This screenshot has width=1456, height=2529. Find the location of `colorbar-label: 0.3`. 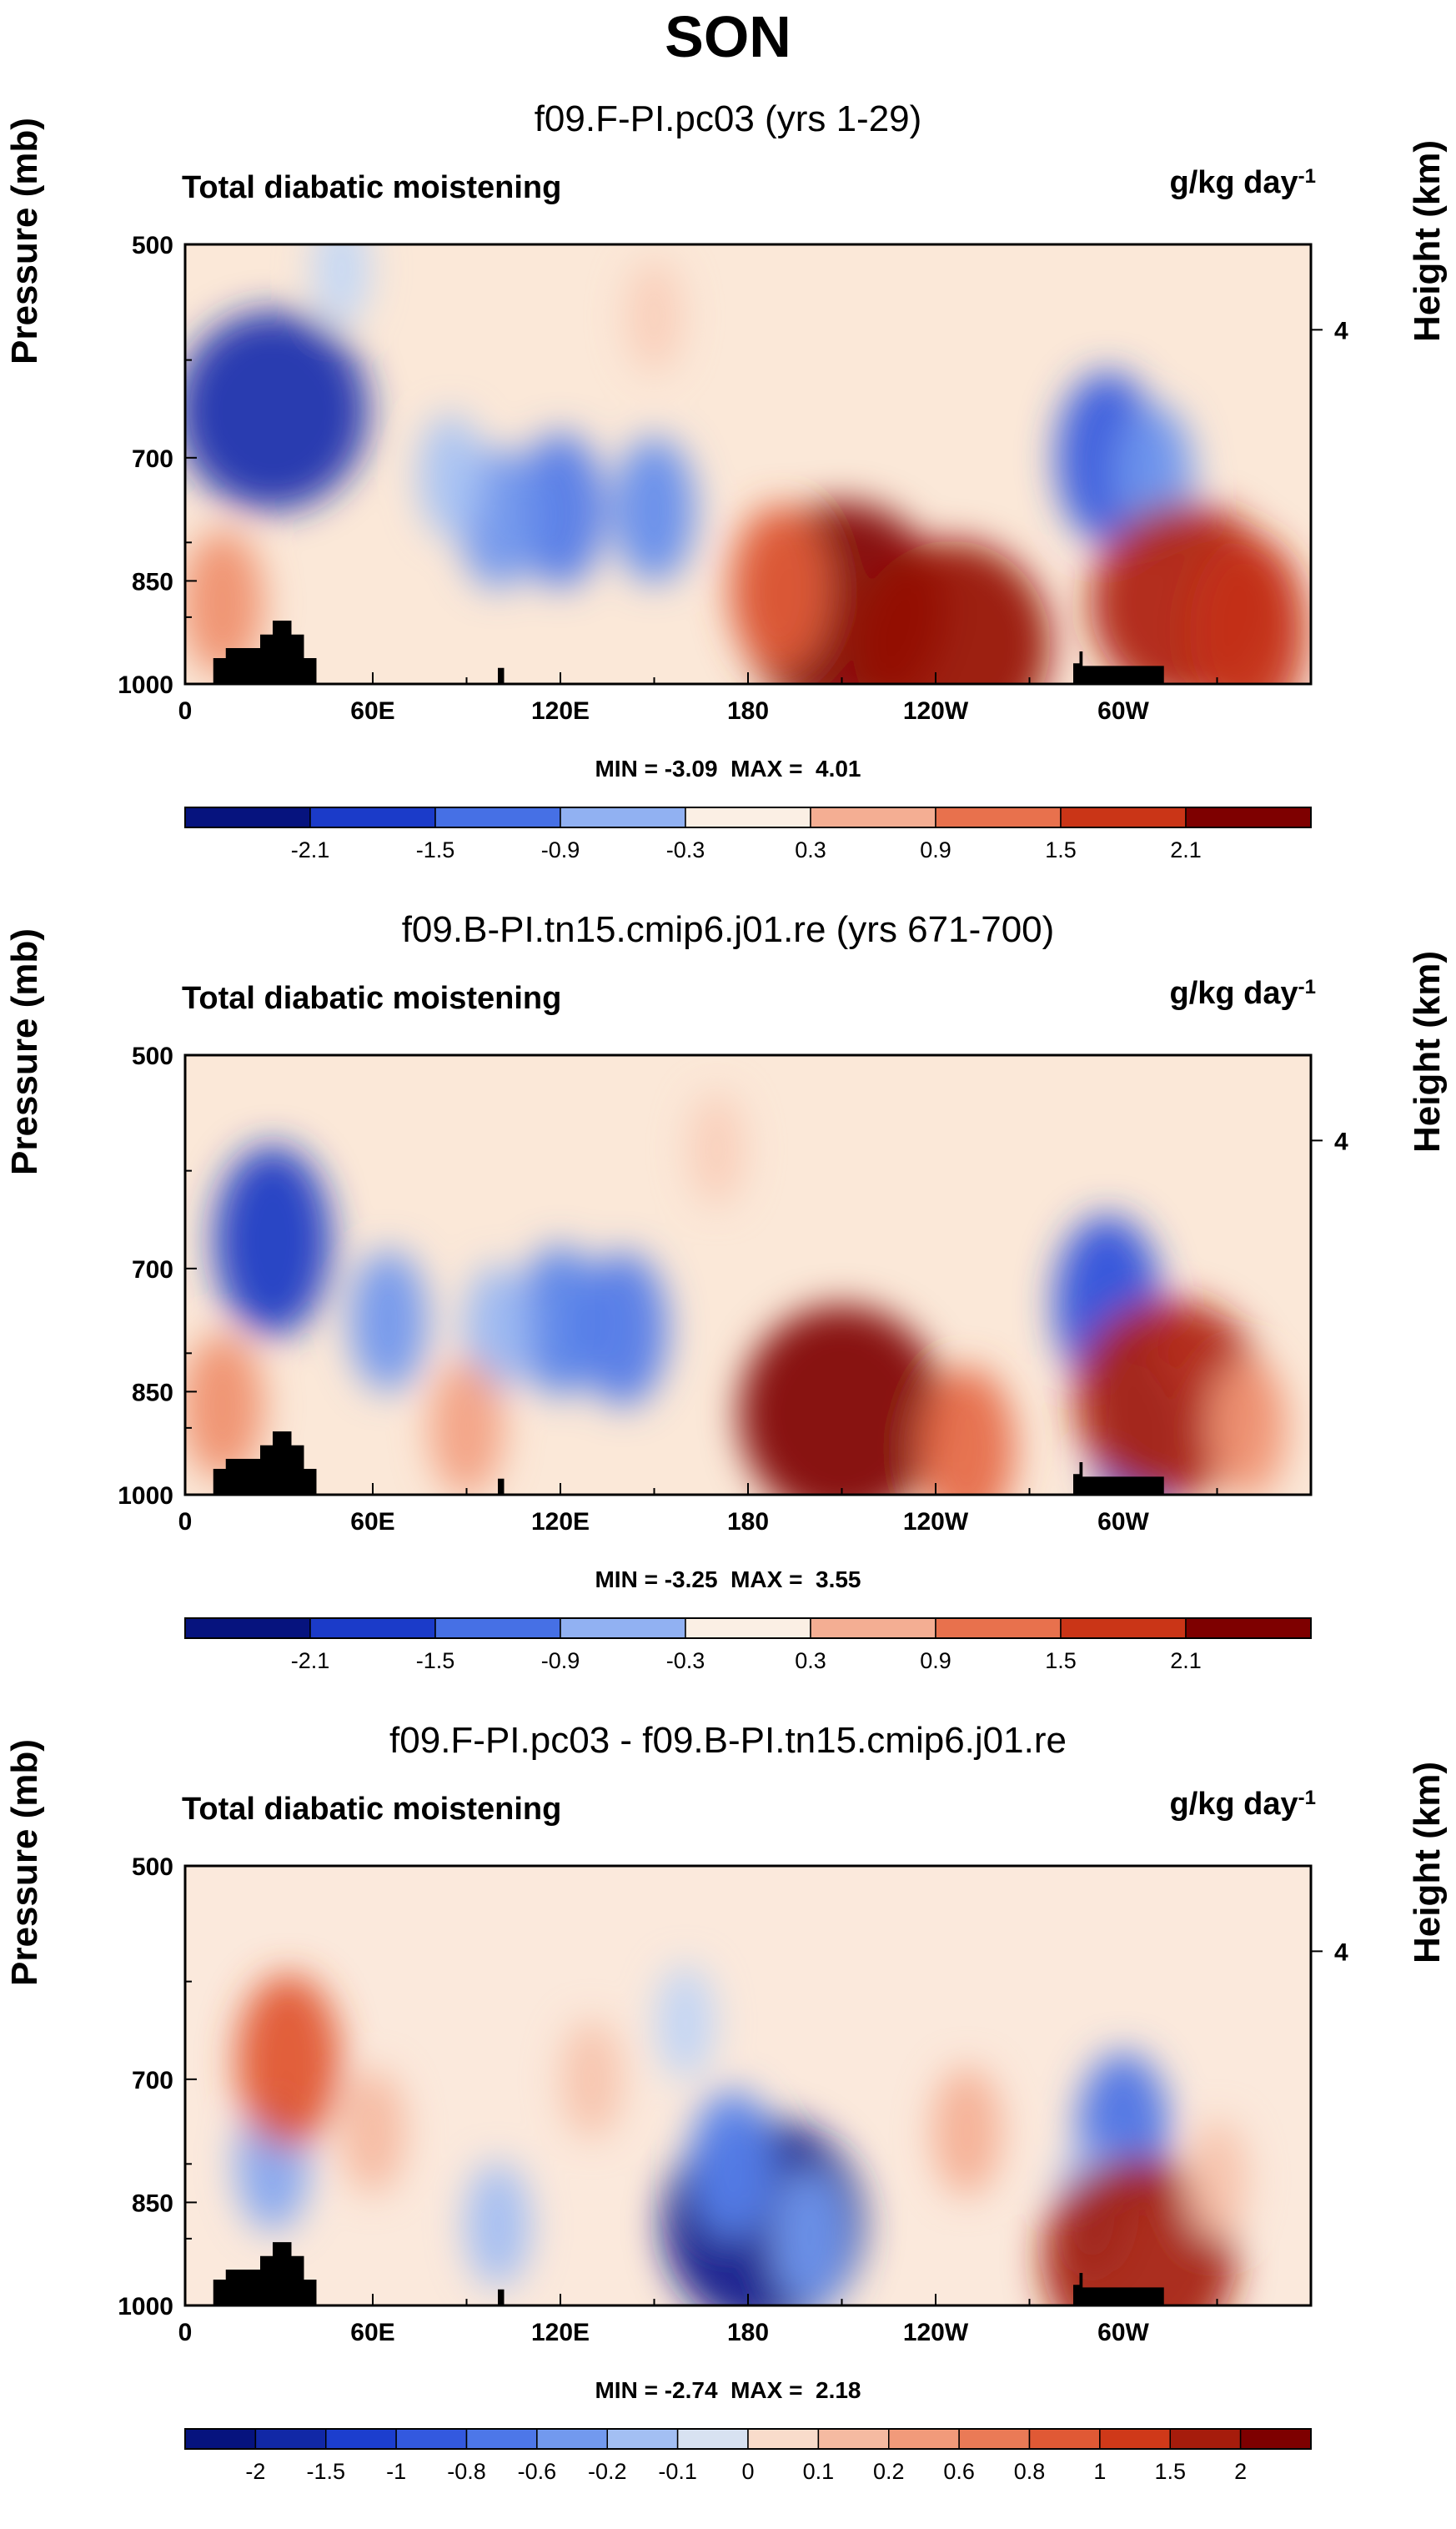

colorbar-label: 0.3 is located at coordinates (810, 1660).